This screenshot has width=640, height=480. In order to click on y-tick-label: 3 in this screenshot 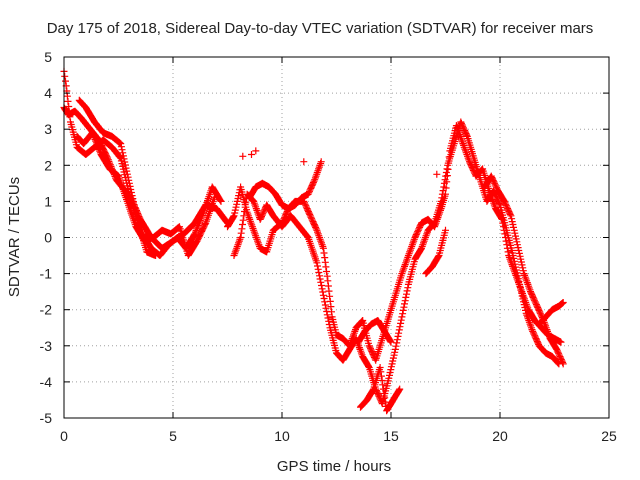, I will do `click(48, 129)`.